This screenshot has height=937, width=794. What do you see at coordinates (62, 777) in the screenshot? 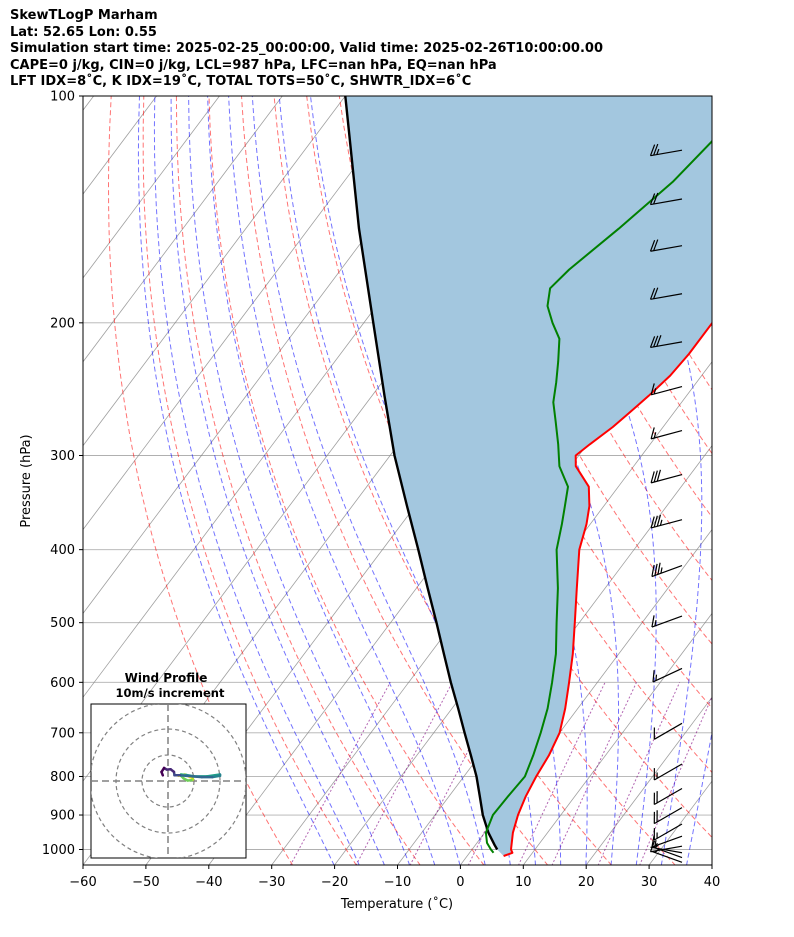
I see `y-tick-label: 800` at bounding box center [62, 777].